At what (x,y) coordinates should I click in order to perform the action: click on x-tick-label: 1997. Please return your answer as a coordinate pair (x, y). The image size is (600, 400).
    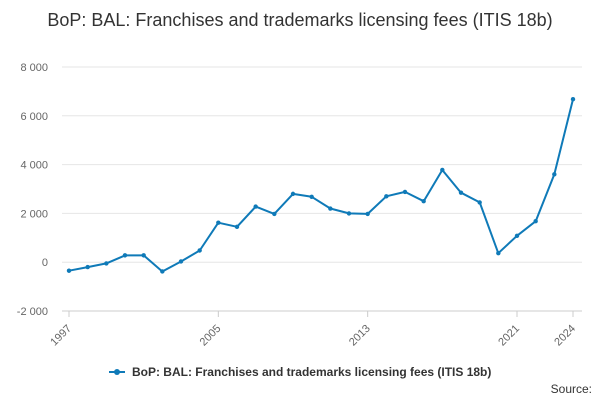
    Looking at the image, I should click on (61, 336).